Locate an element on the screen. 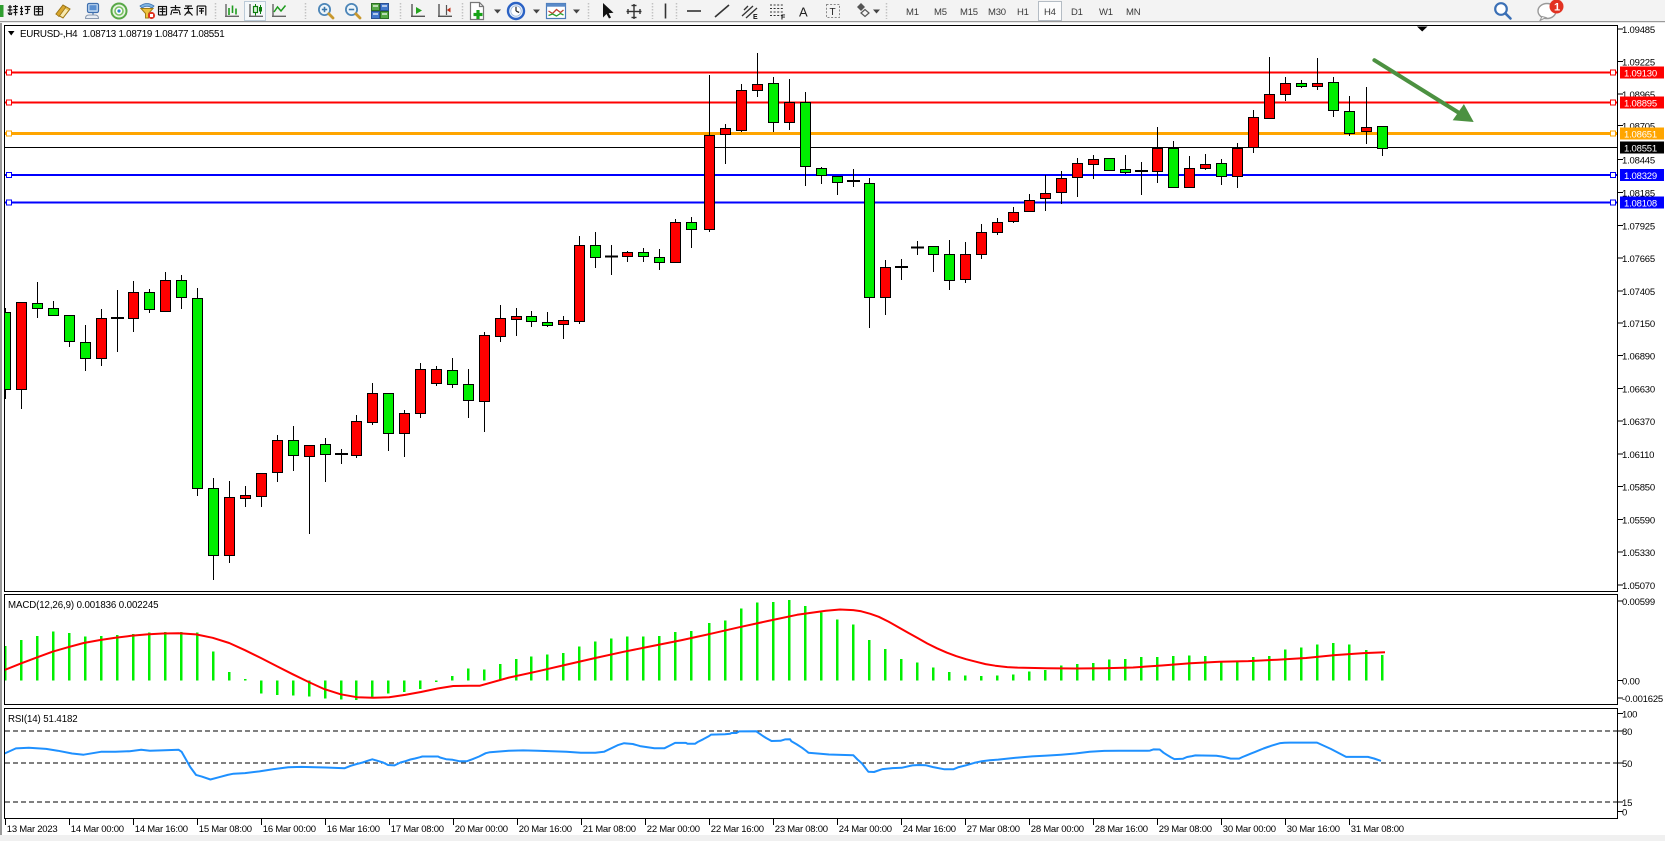 Image resolution: width=1665 pixels, height=841 pixels. svg-text: M30 is located at coordinates (997, 12).